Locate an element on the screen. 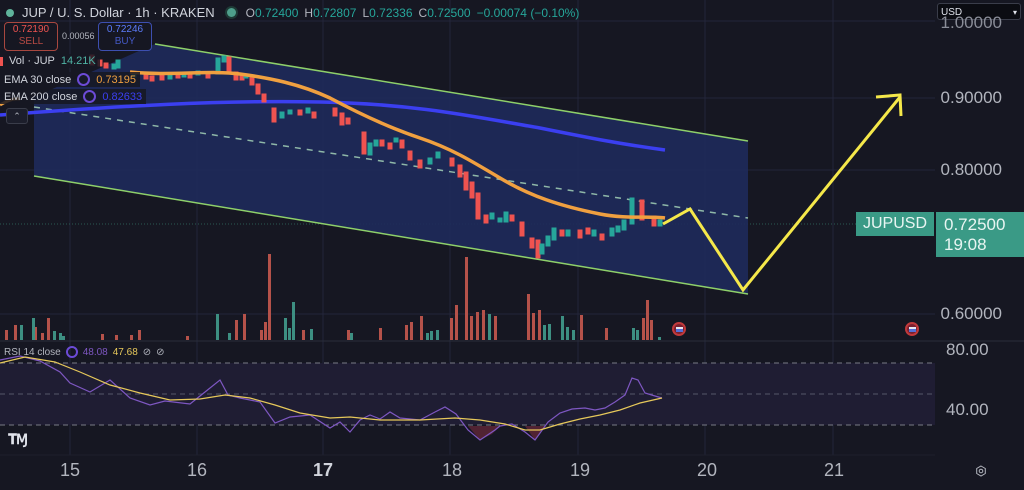 The height and width of the screenshot is (490, 1024). bar-countdown: 19:08 is located at coordinates (965, 244).